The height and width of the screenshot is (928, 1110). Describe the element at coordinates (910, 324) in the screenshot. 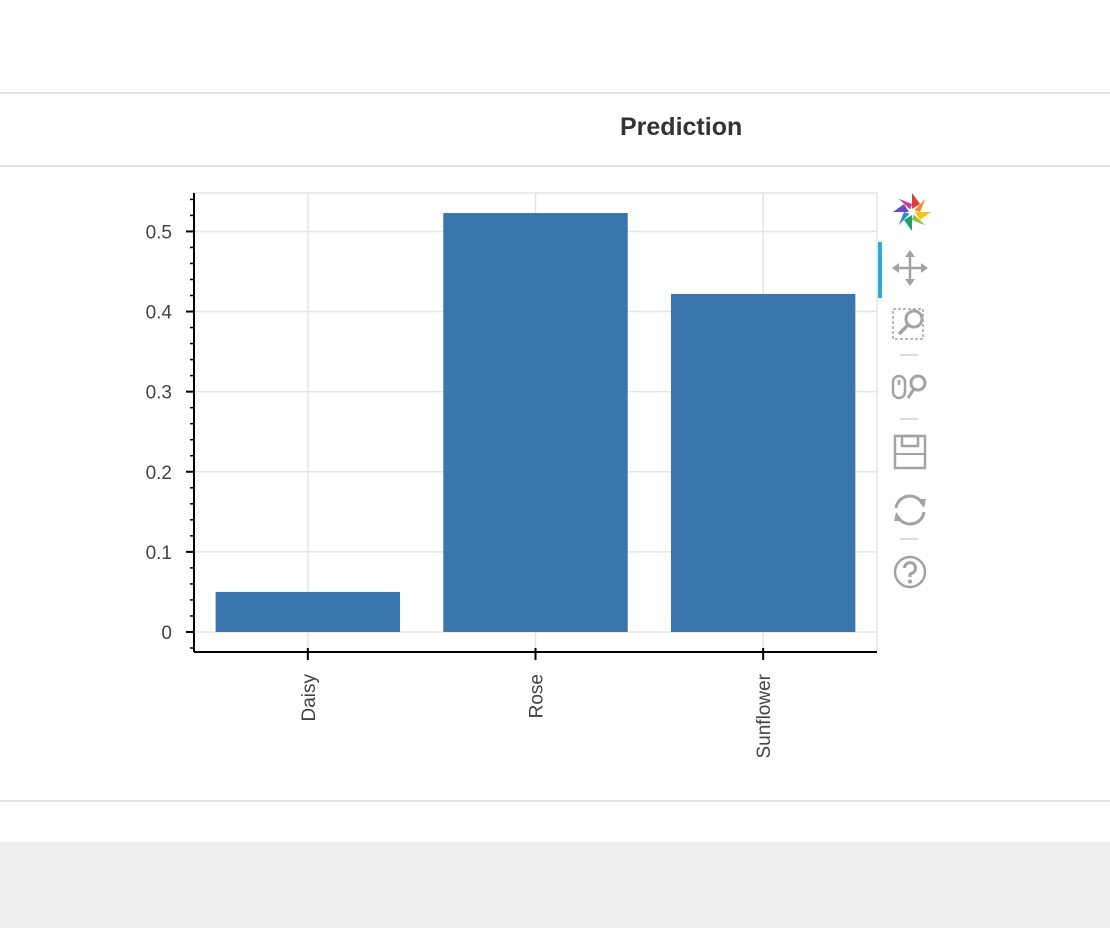

I see `box-zoom-icon` at that location.